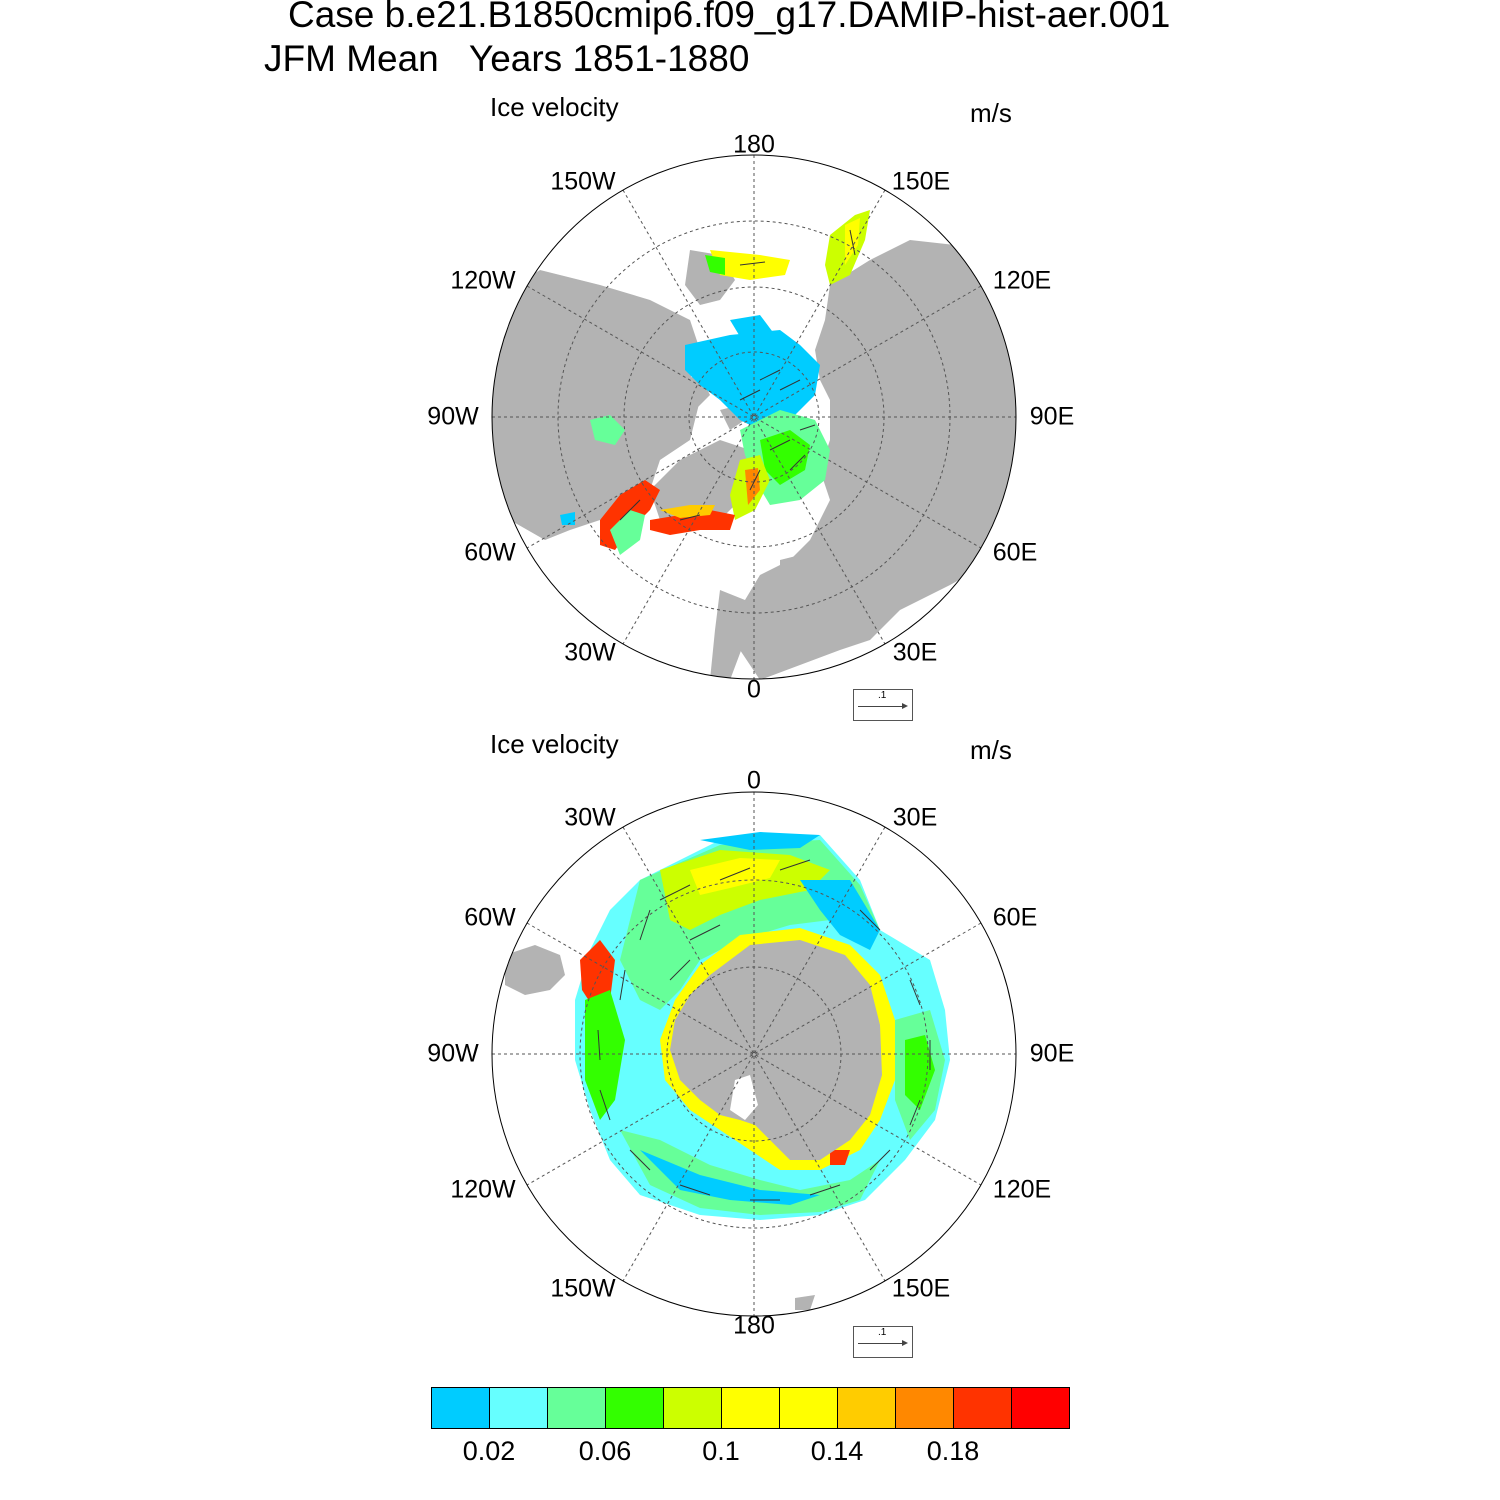  I want to click on colorbar-tick-label: 0.14, so click(837, 1451).